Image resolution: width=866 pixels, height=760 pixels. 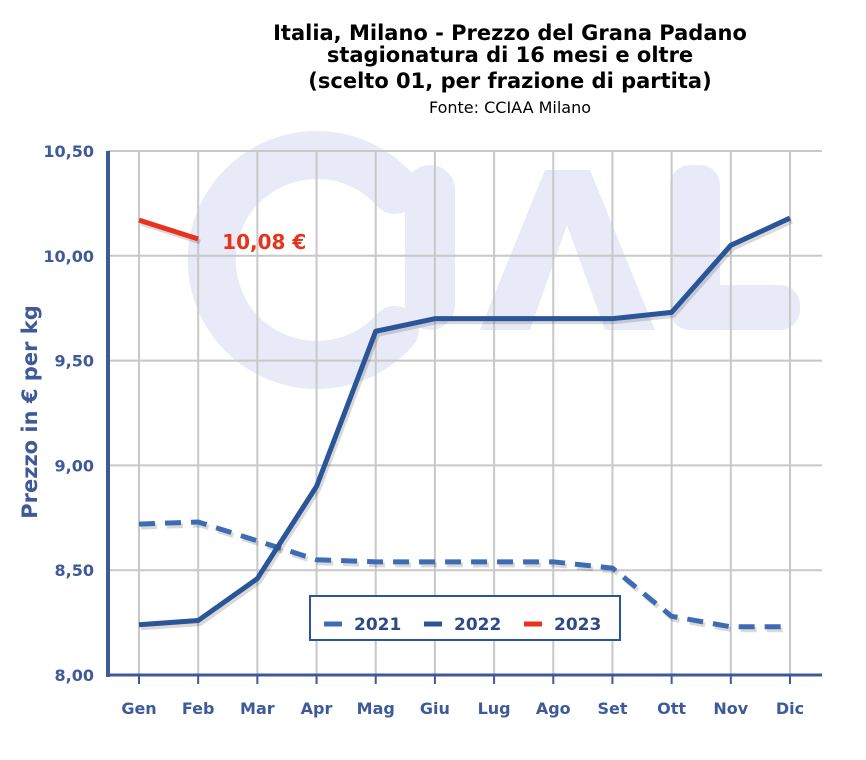 I want to click on data-label-2023: 10,08 €, so click(x=264, y=242).